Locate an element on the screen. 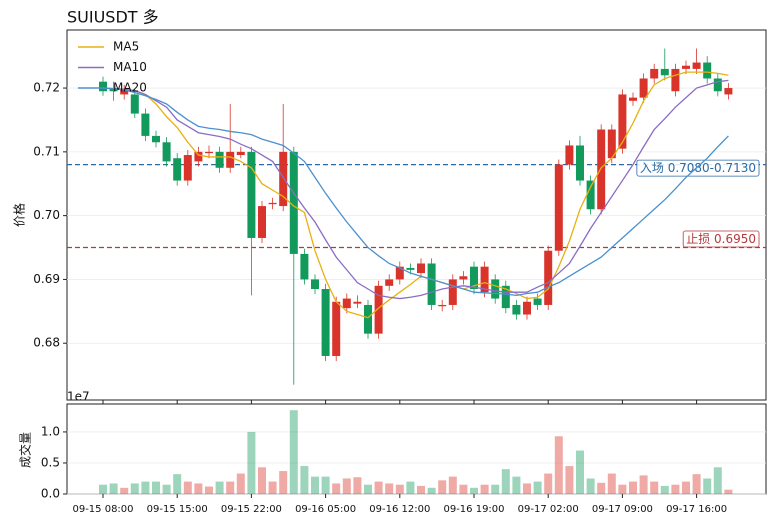  y-tick-label: 0.5 is located at coordinates (50, 462).